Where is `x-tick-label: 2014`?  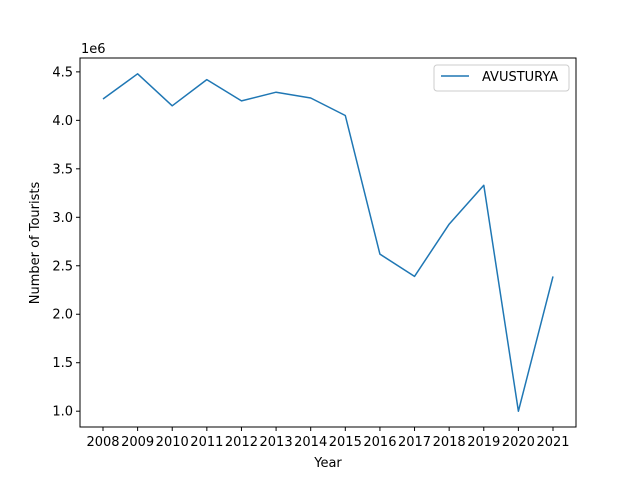 x-tick-label: 2014 is located at coordinates (310, 442).